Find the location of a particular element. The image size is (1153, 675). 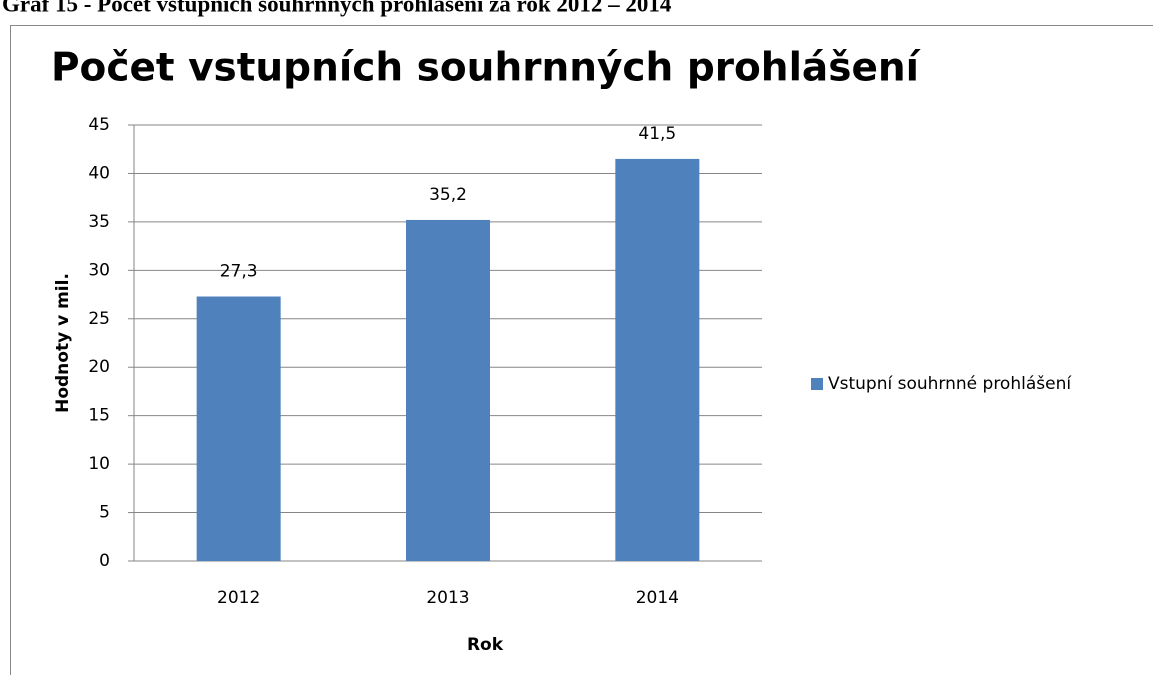

y-tick-label: 5 is located at coordinates (104, 513).